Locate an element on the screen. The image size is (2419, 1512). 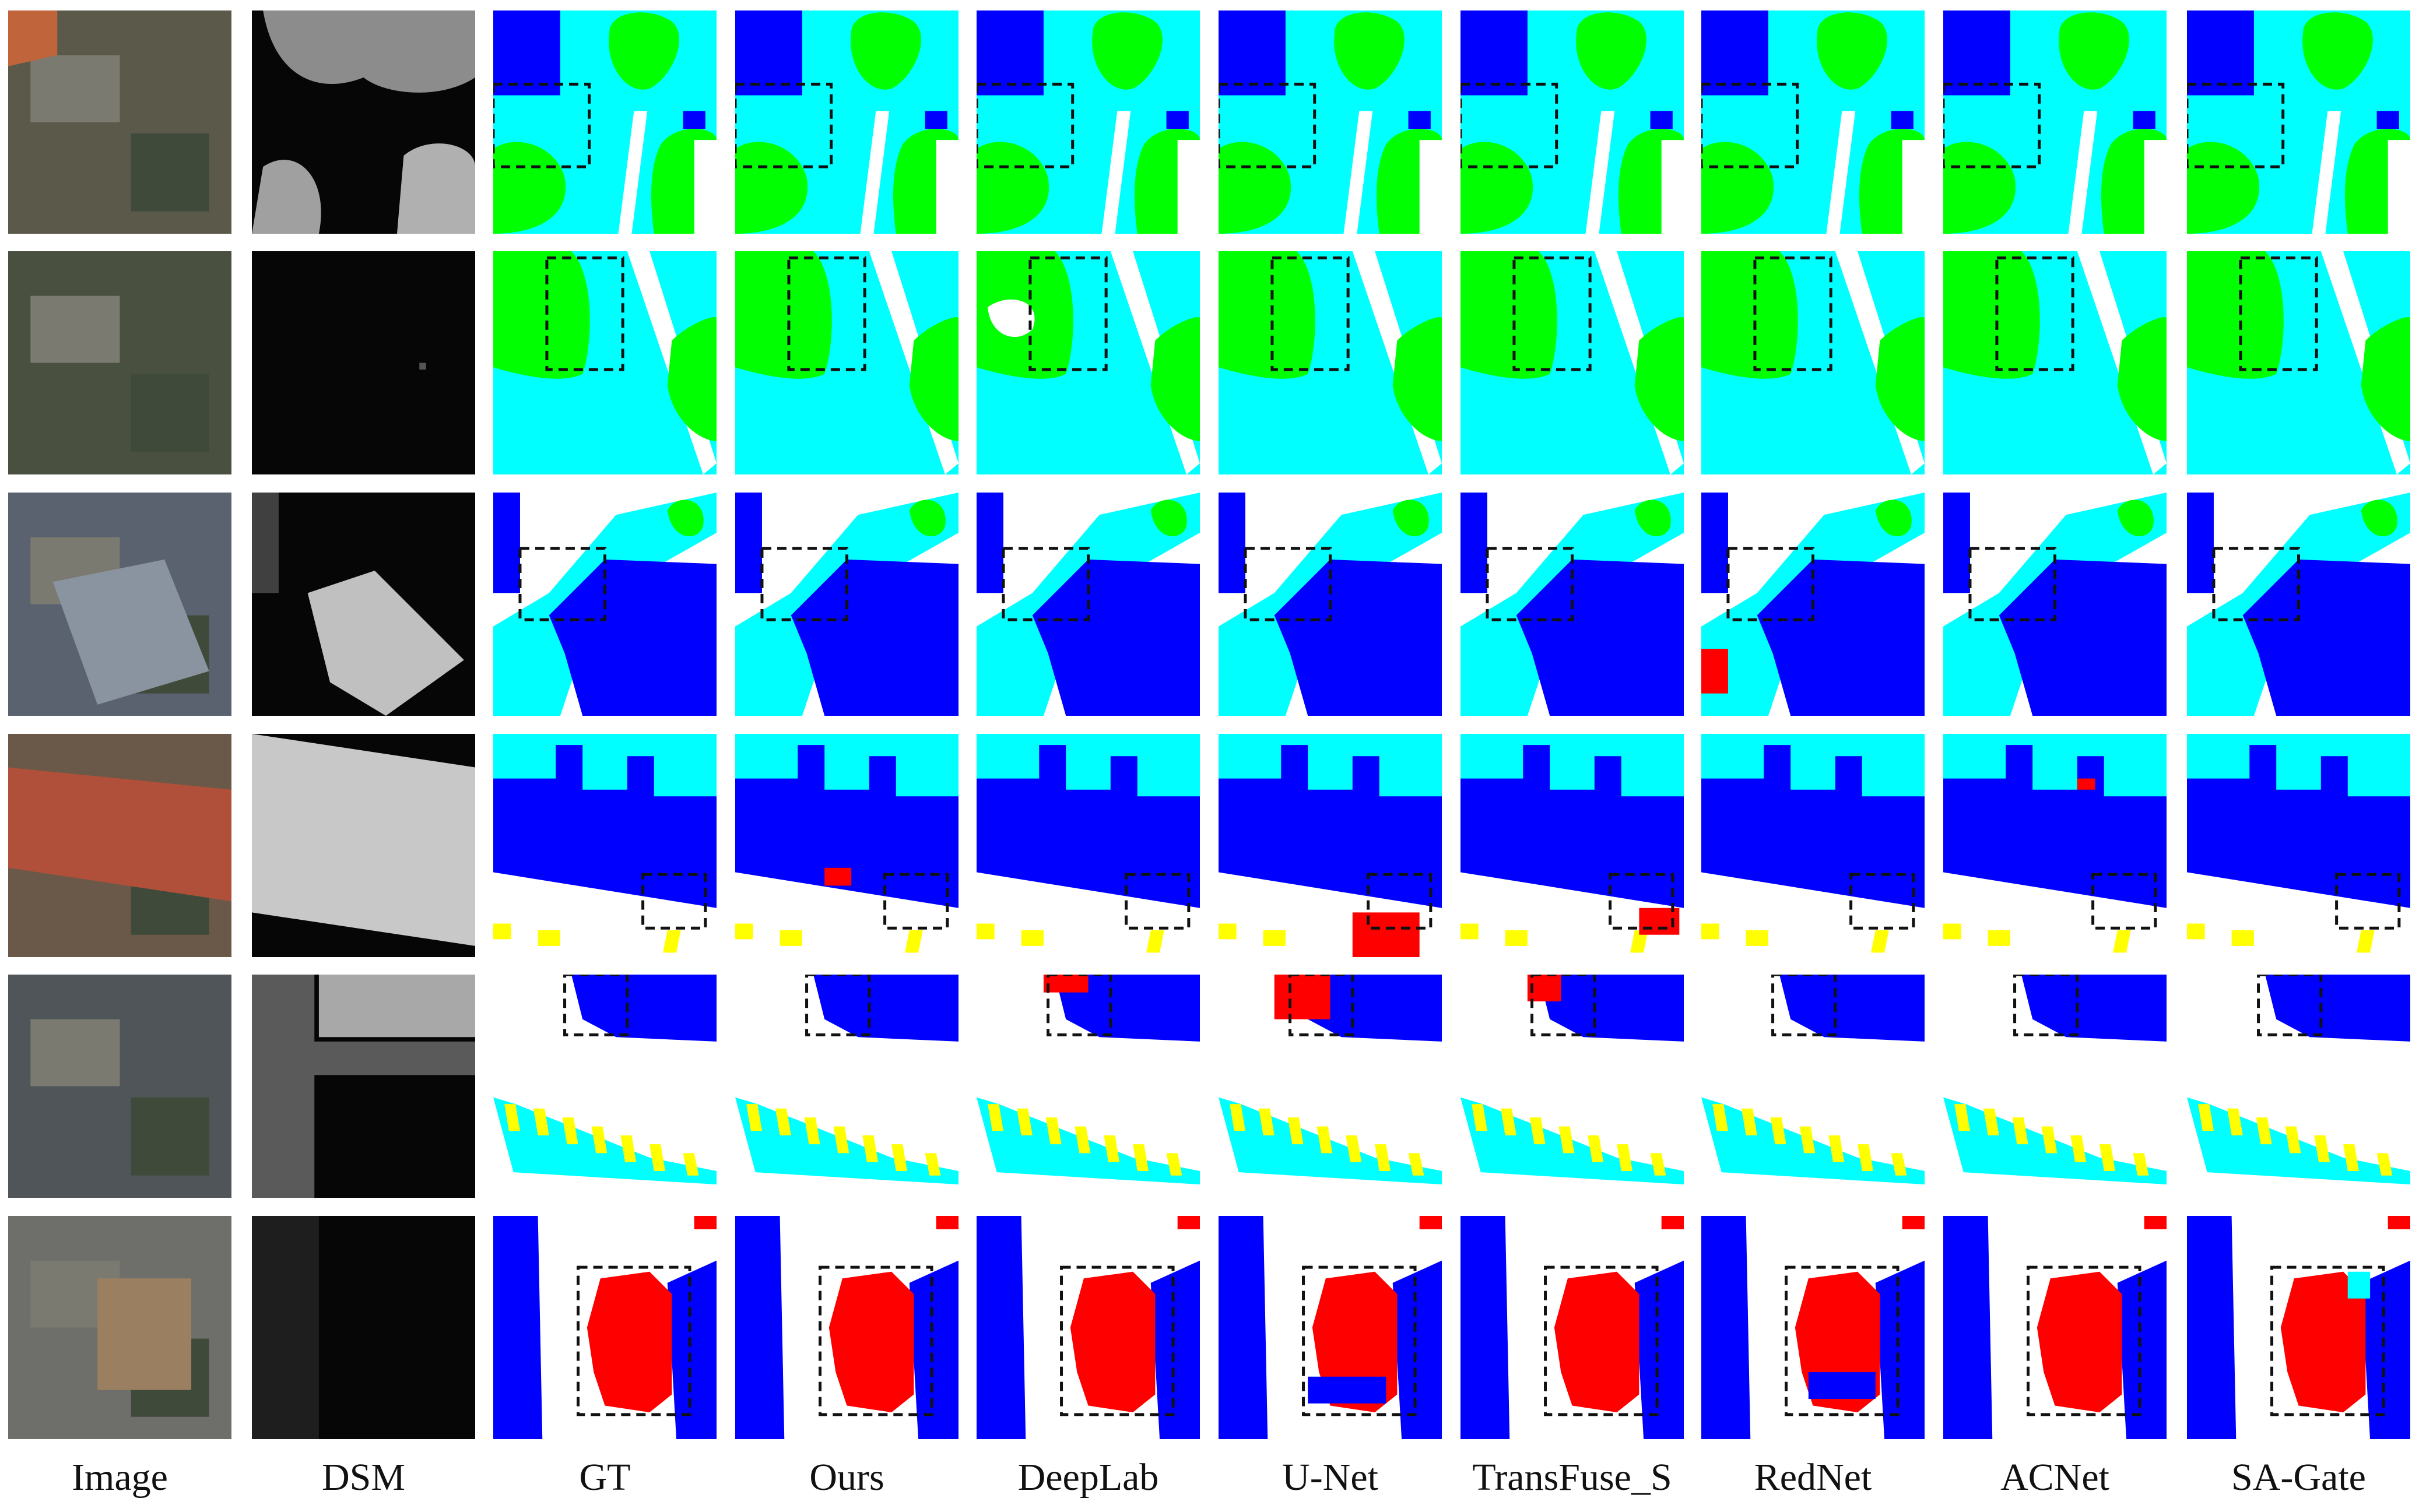
tile-r2-u-net is located at coordinates (1331, 362).